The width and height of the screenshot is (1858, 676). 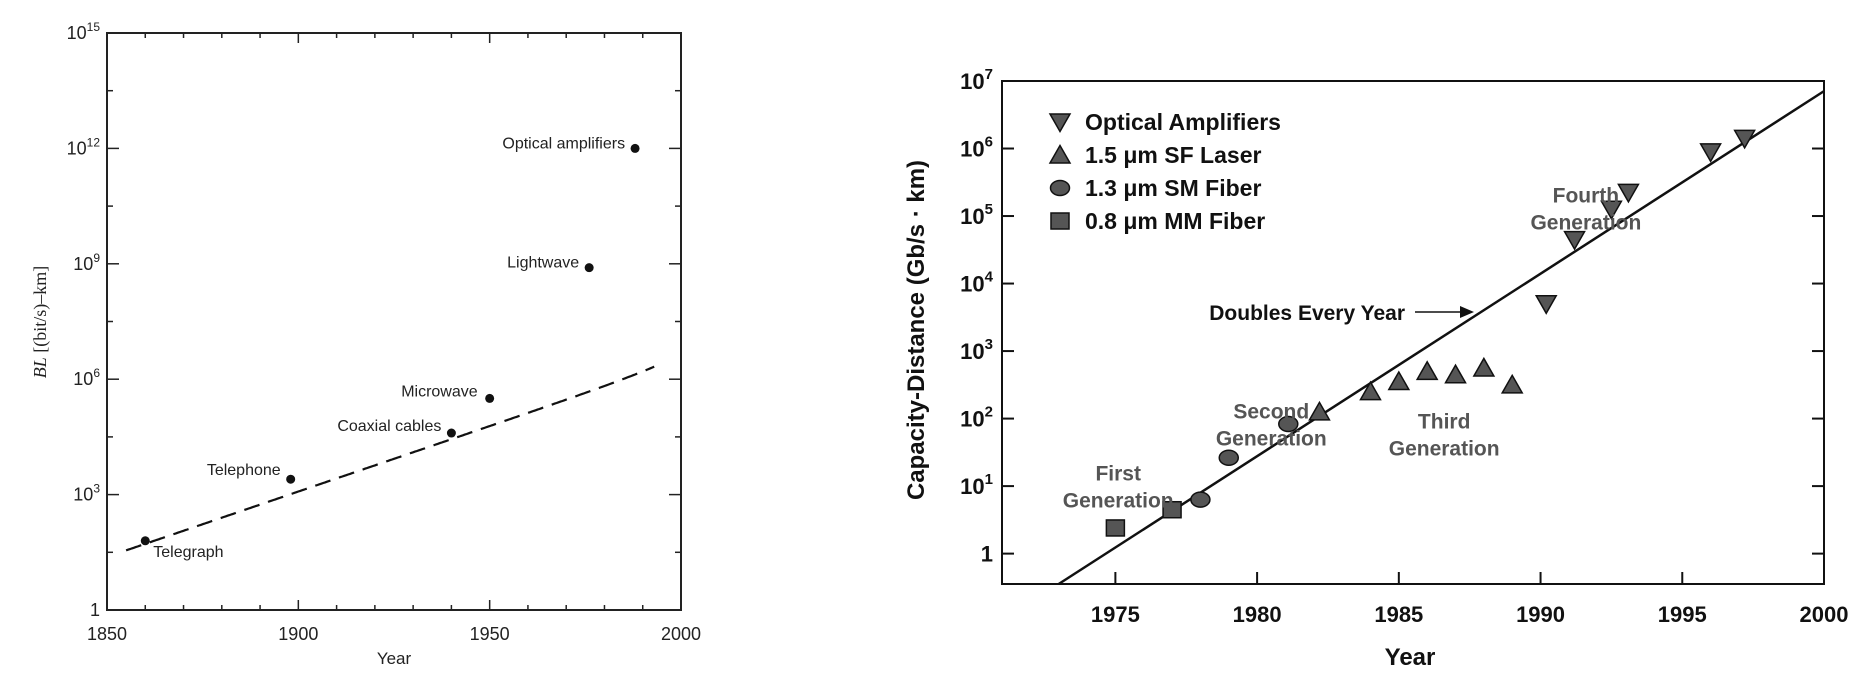 What do you see at coordinates (989, 74) in the screenshot?
I see `right-y-tick-label-exponent: 7` at bounding box center [989, 74].